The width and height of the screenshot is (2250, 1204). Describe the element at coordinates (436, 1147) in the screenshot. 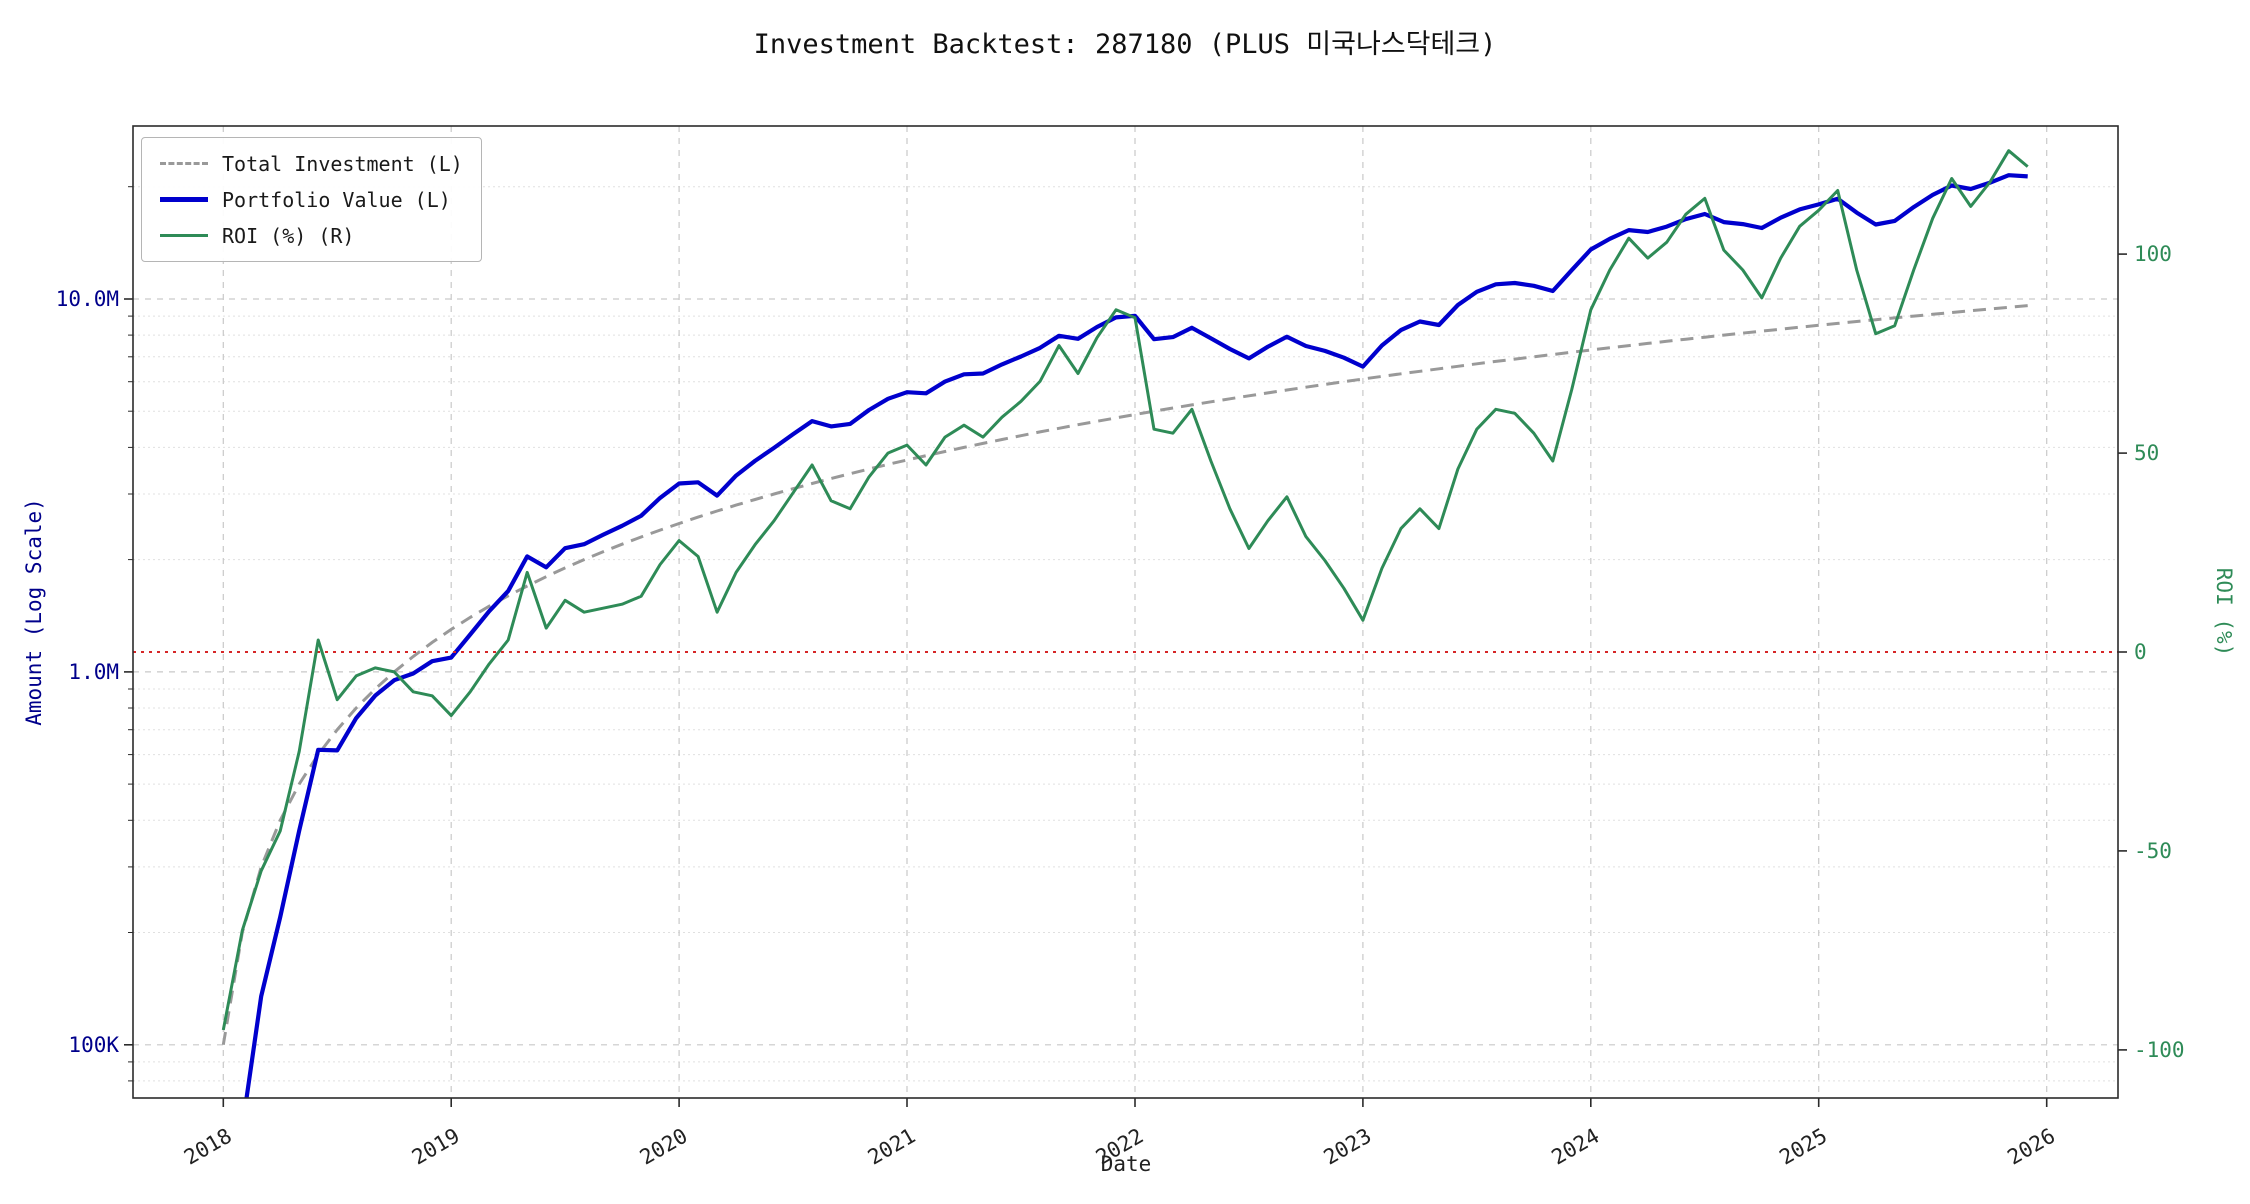

I see `svg-text: 2019` at that location.